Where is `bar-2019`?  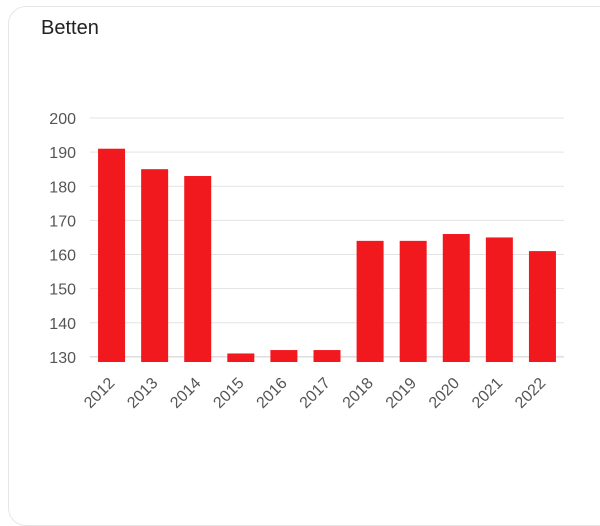 bar-2019 is located at coordinates (413, 301).